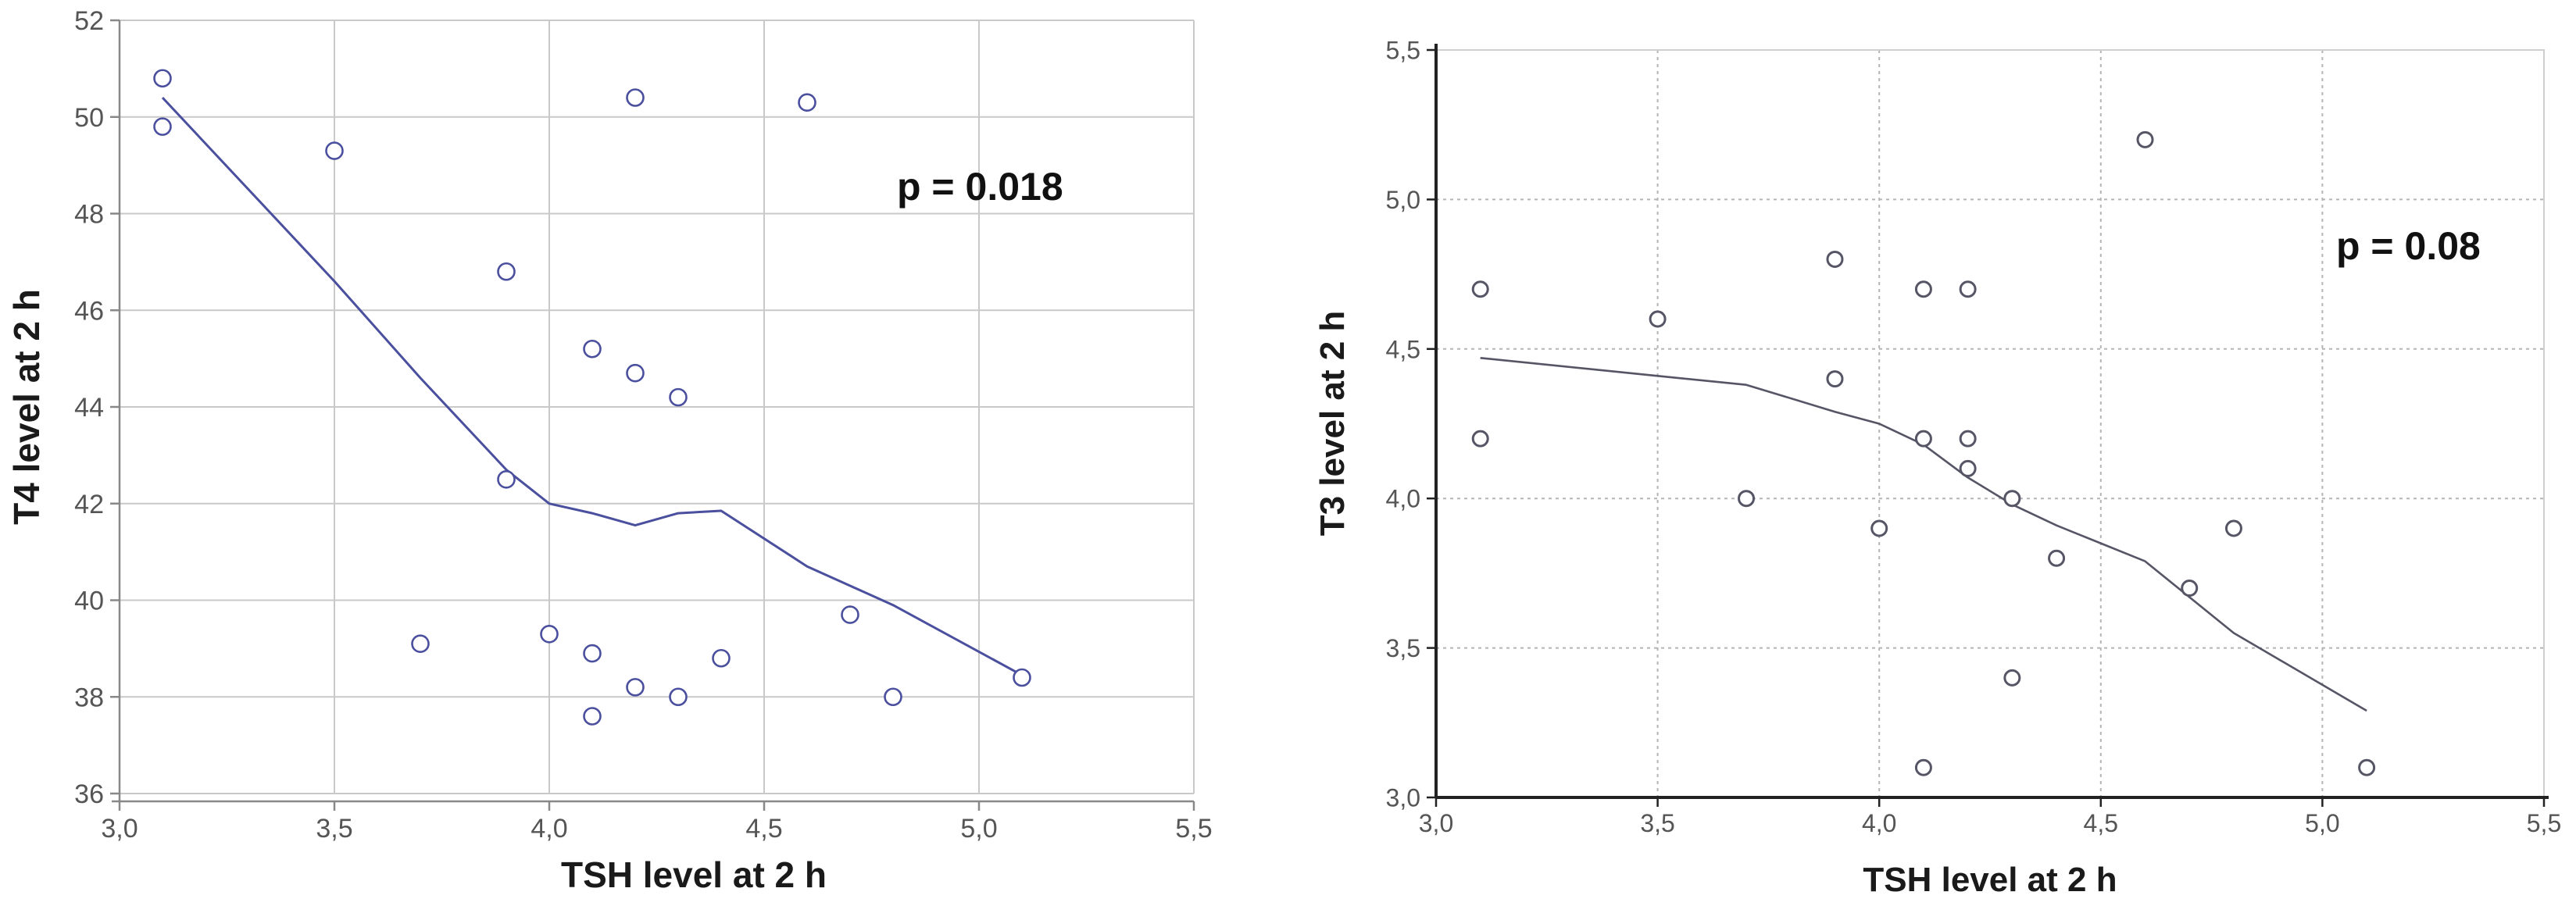 The width and height of the screenshot is (2576, 906). I want to click on y-tick-label: 3,0, so click(1403, 798).